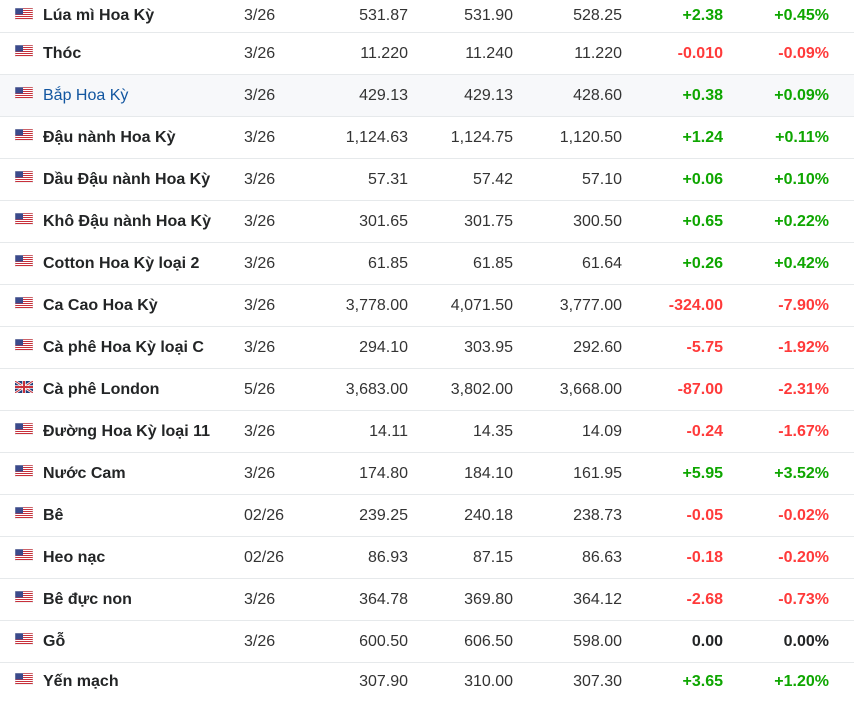  I want to click on last-price: 1,124.63, so click(361, 137).